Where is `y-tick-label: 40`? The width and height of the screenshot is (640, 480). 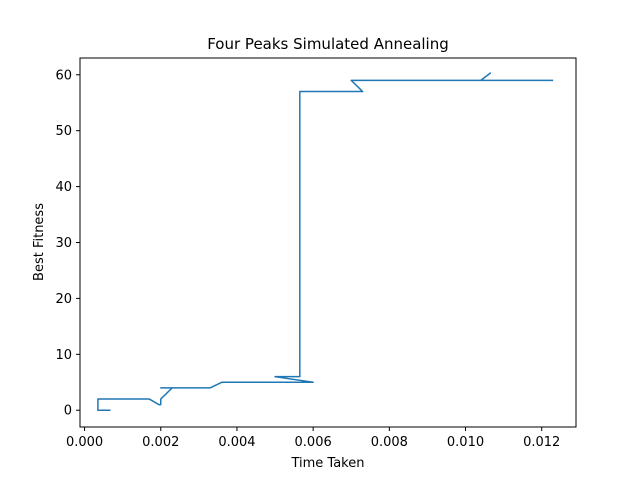 y-tick-label: 40 is located at coordinates (63, 187).